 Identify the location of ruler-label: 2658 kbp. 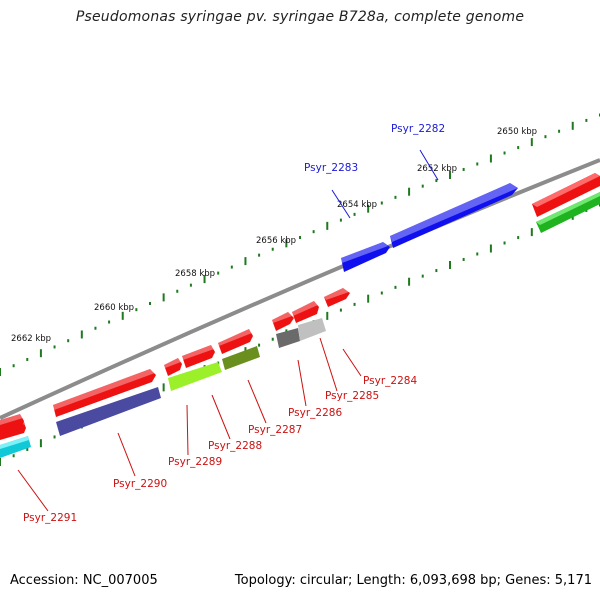
(195, 274).